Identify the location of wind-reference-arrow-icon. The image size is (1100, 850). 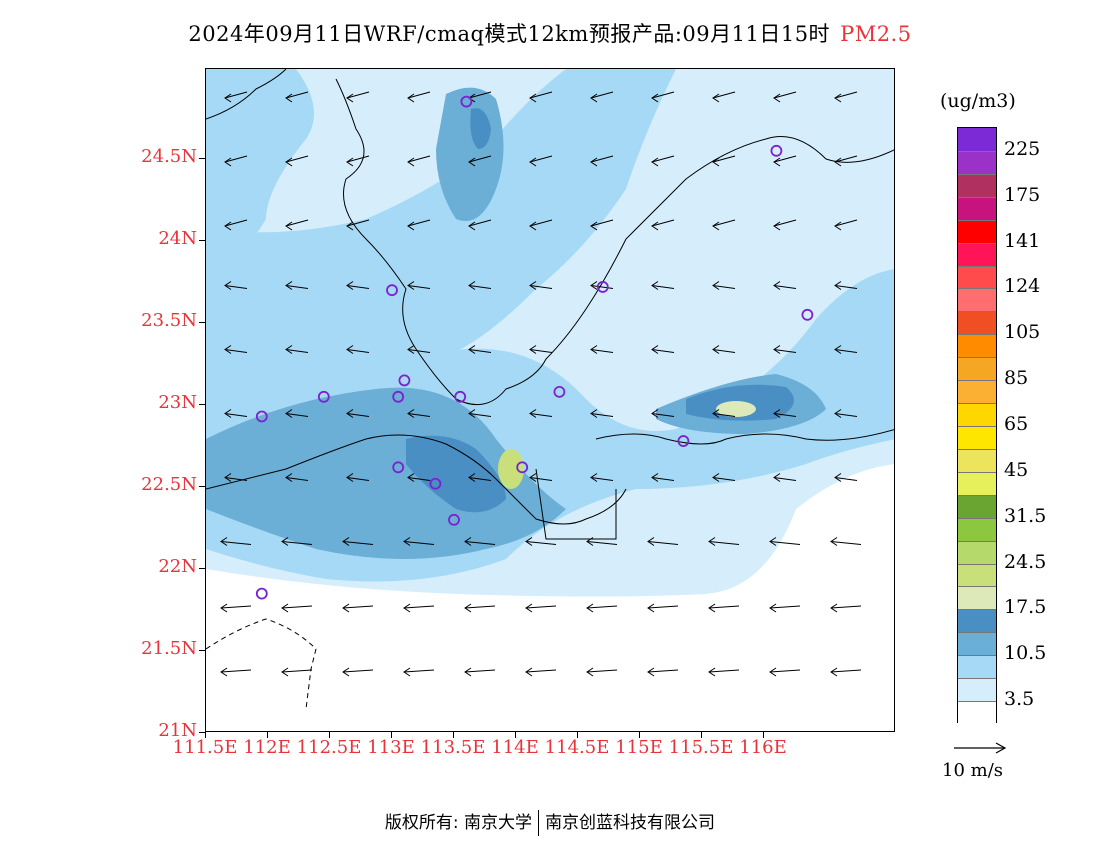
(980, 748).